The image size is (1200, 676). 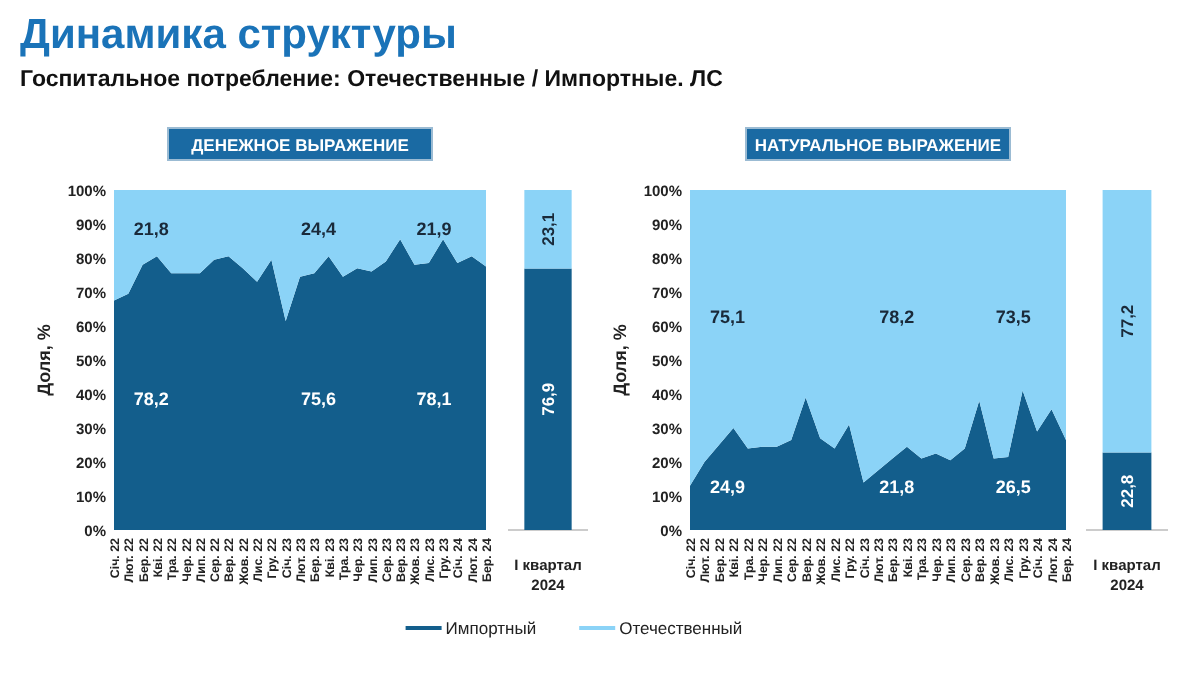 What do you see at coordinates (434, 229) in the screenshot?
I see `annotation: 21,9` at bounding box center [434, 229].